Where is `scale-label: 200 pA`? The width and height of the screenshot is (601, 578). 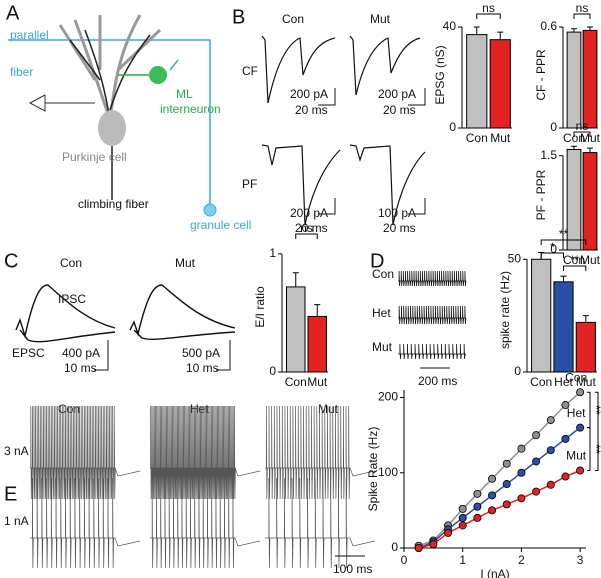 scale-label: 200 pA is located at coordinates (309, 94).